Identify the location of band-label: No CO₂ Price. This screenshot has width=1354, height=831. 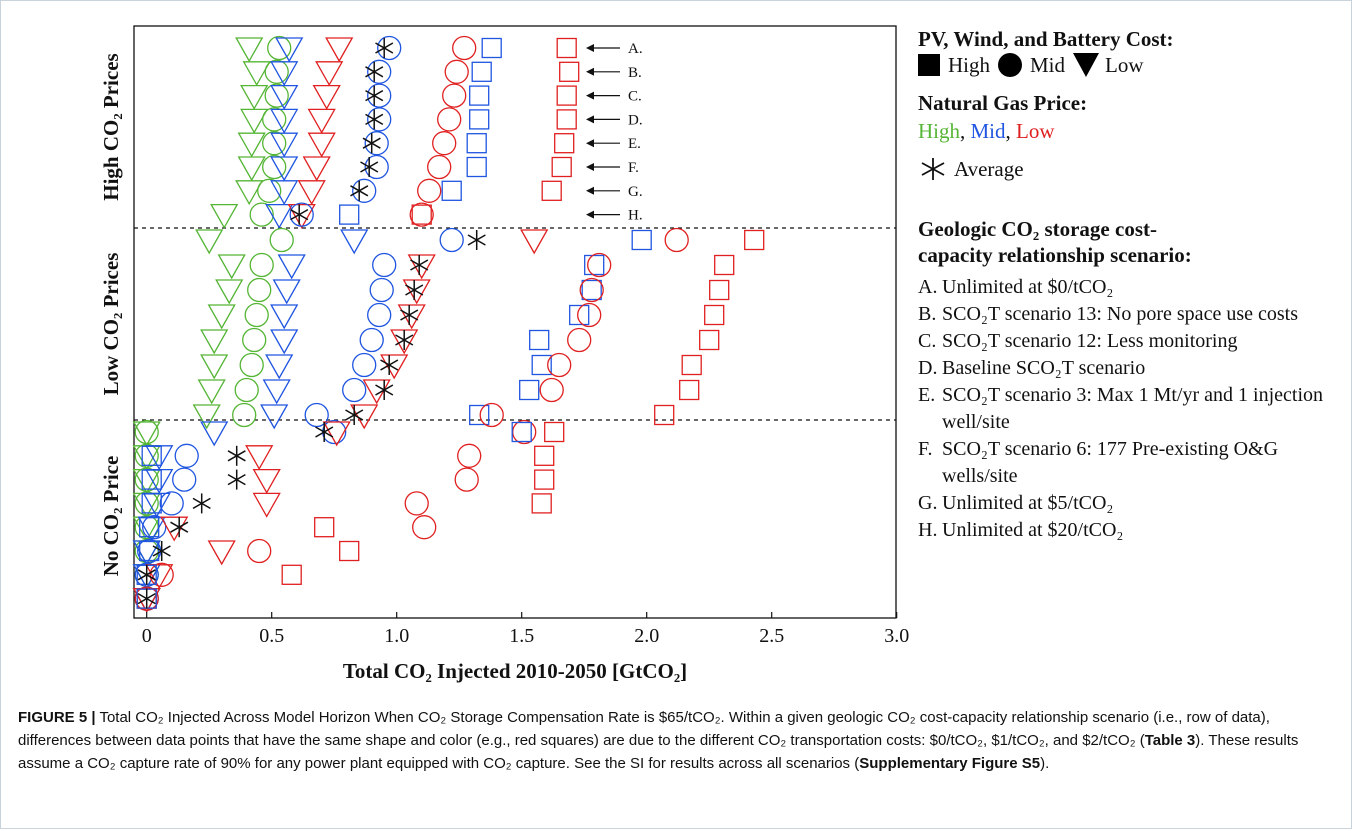
(111, 516).